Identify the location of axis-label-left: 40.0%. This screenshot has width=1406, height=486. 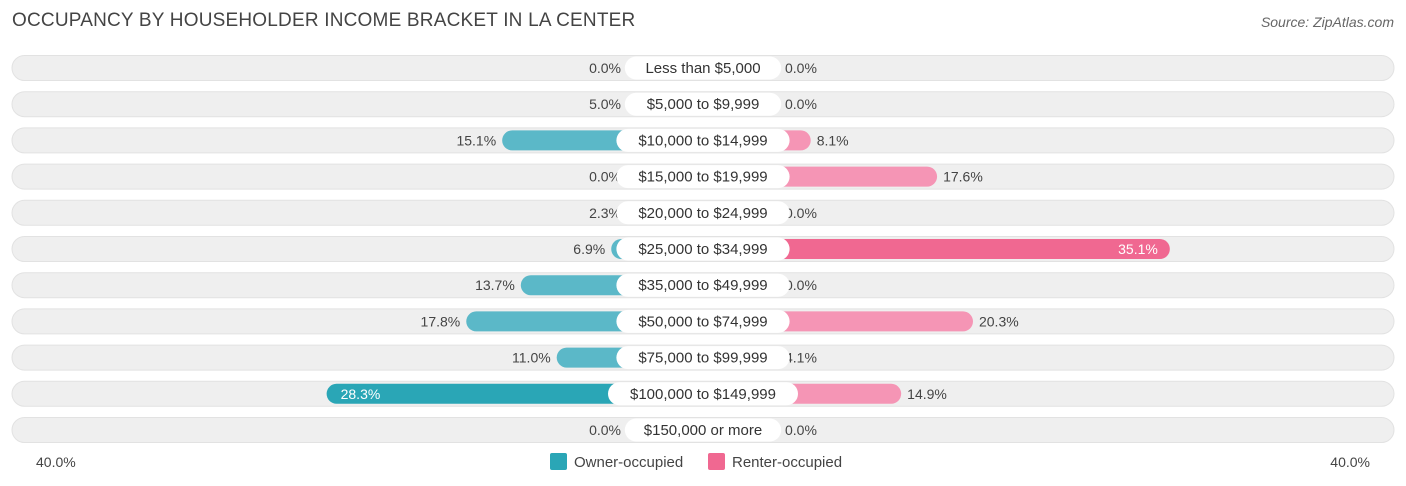
(56, 462).